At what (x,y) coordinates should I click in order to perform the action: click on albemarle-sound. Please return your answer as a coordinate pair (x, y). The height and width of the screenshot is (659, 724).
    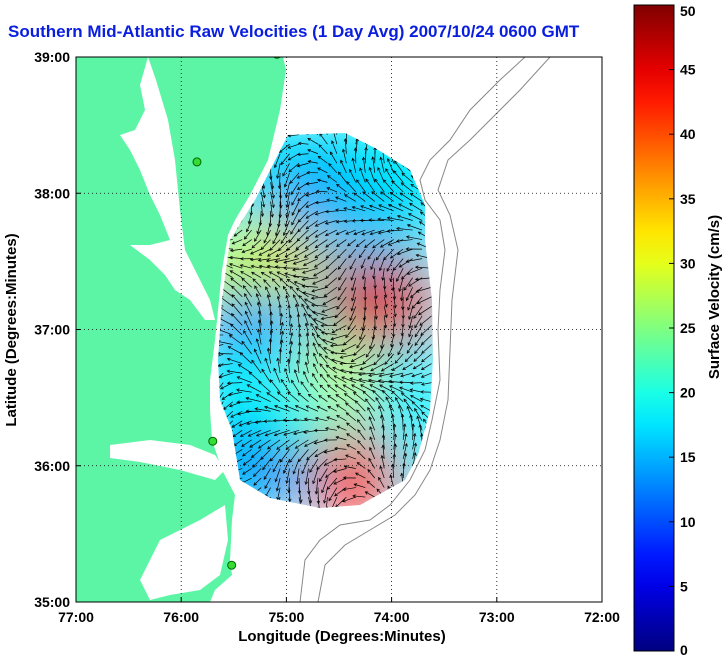
    Looking at the image, I should click on (167, 460).